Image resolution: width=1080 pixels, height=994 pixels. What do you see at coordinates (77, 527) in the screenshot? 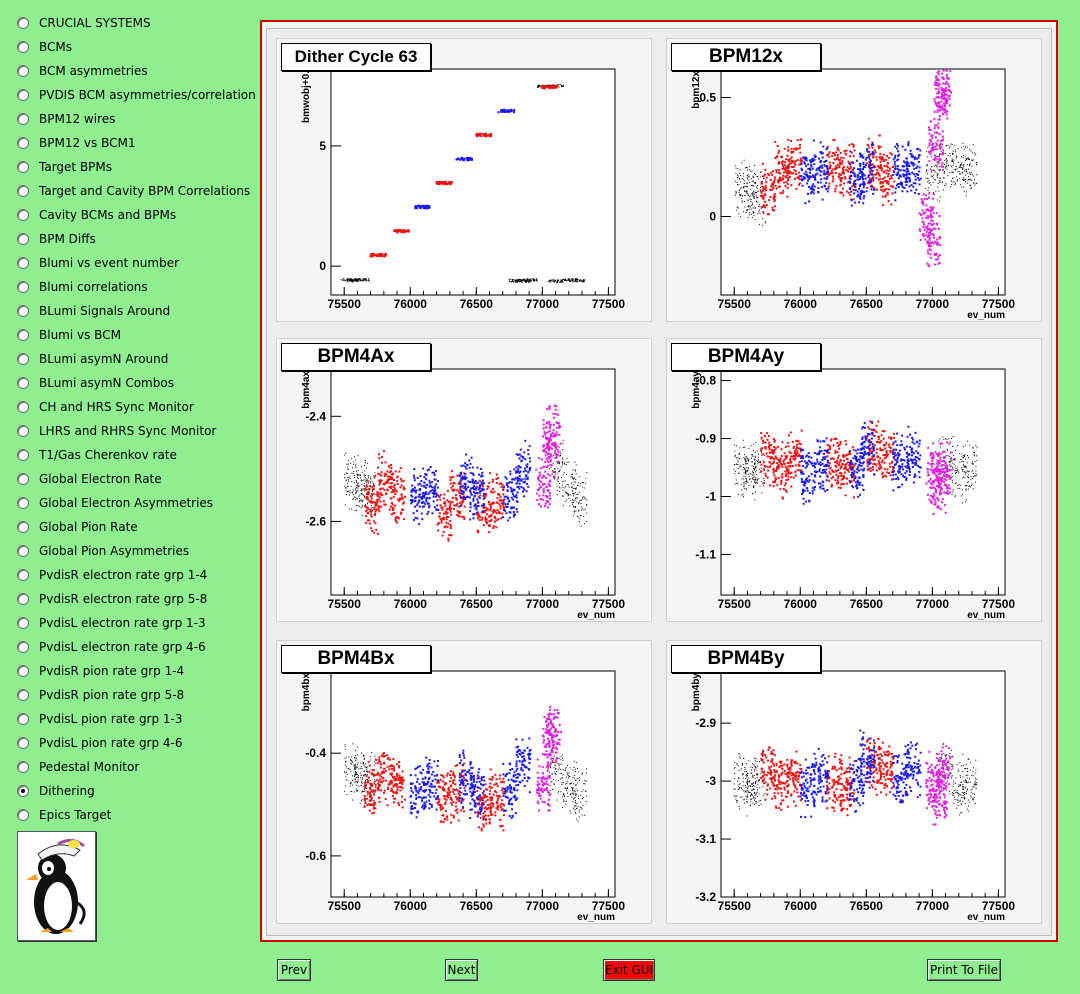
I see `sidebar-item-21: Global Pion Rate` at bounding box center [77, 527].